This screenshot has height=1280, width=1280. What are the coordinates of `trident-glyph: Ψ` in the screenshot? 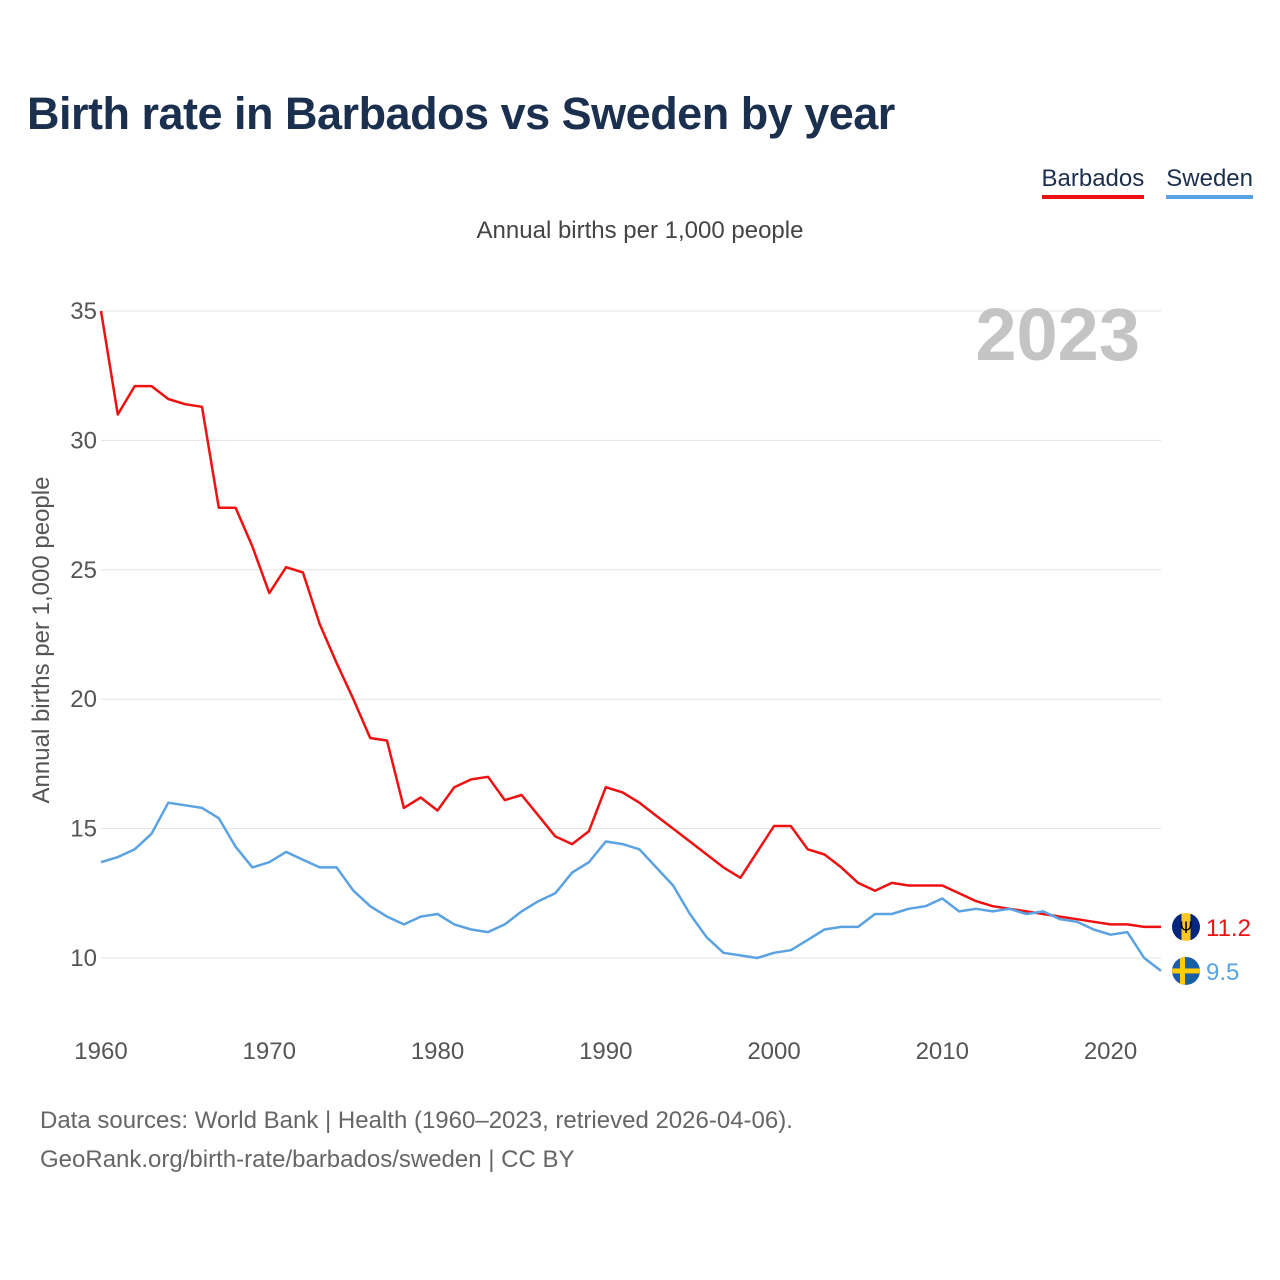 It's located at (1186, 927).